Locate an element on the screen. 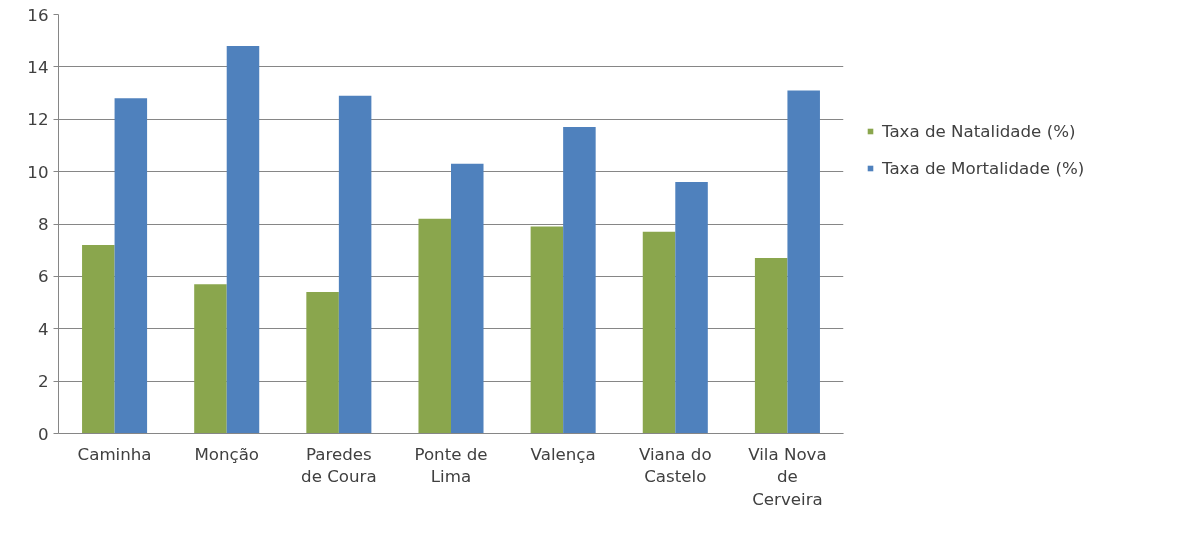  y-tick-label: 0 is located at coordinates (43, 434).